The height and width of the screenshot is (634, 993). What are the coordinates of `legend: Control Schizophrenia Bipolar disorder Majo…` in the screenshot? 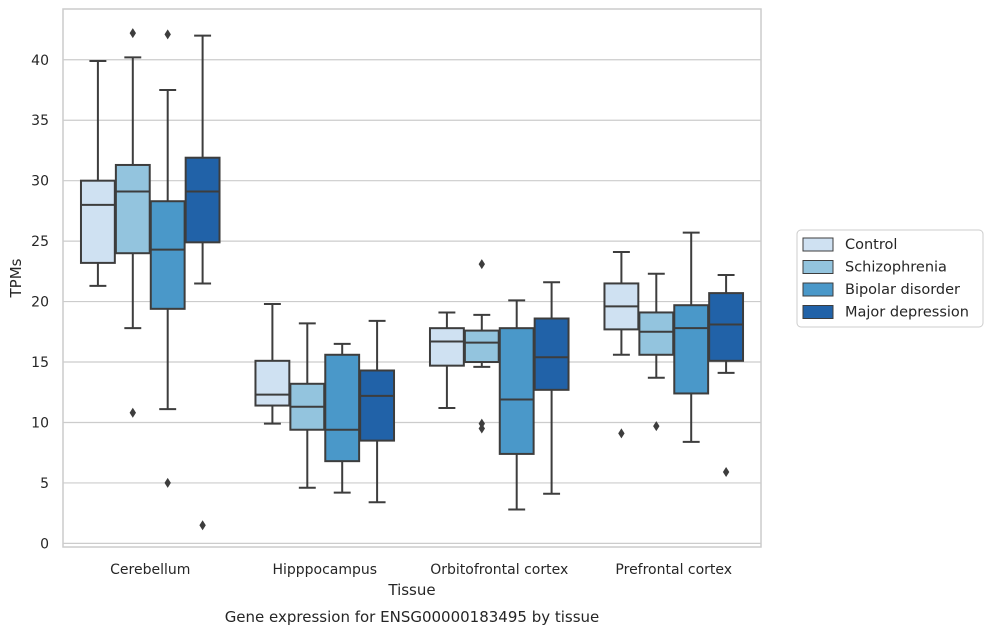 It's located at (890, 278).